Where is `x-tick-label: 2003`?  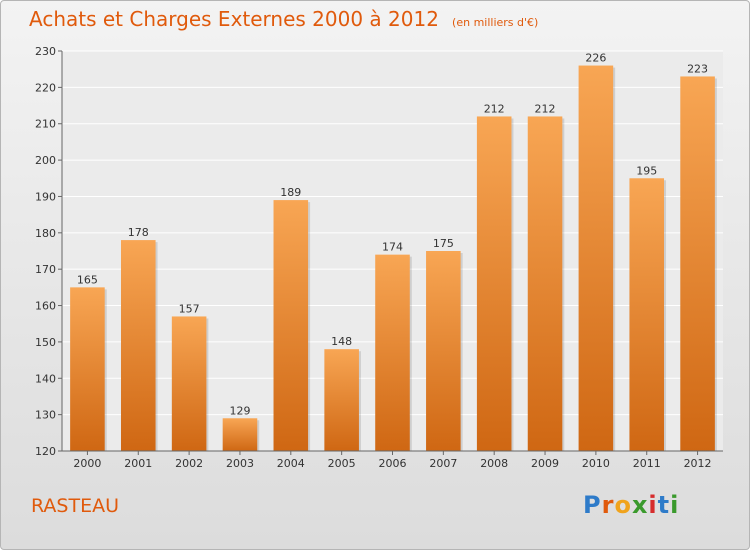
x-tick-label: 2003 is located at coordinates (240, 463).